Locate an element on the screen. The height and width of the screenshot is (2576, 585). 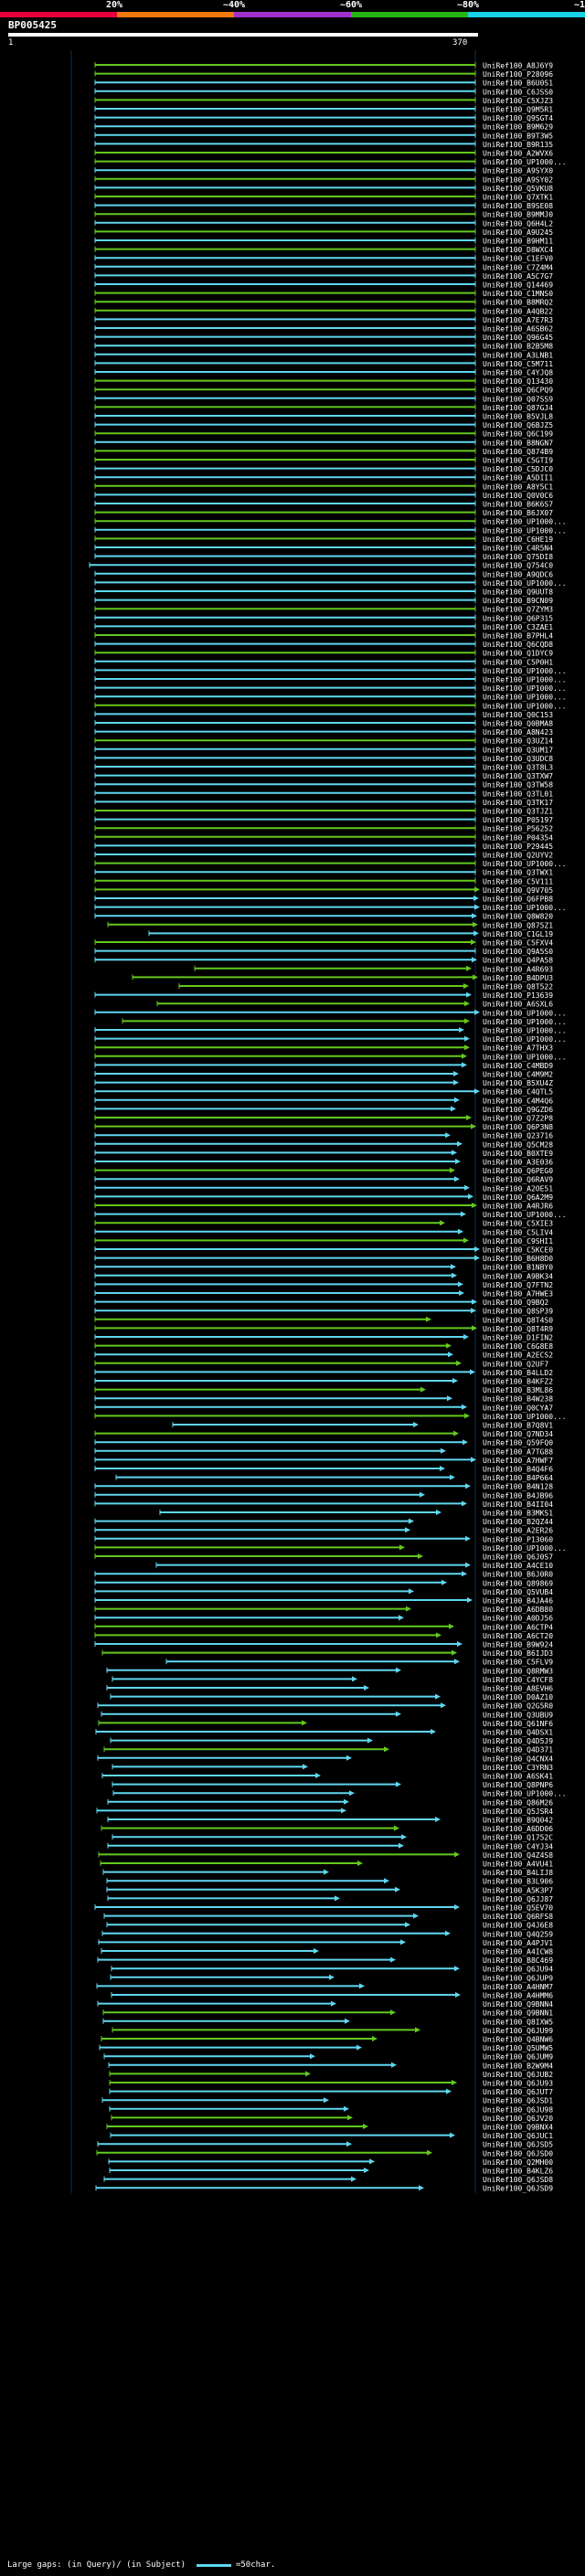
hit-label: UniRef100_Q2MH00 is located at coordinates (518, 2162).